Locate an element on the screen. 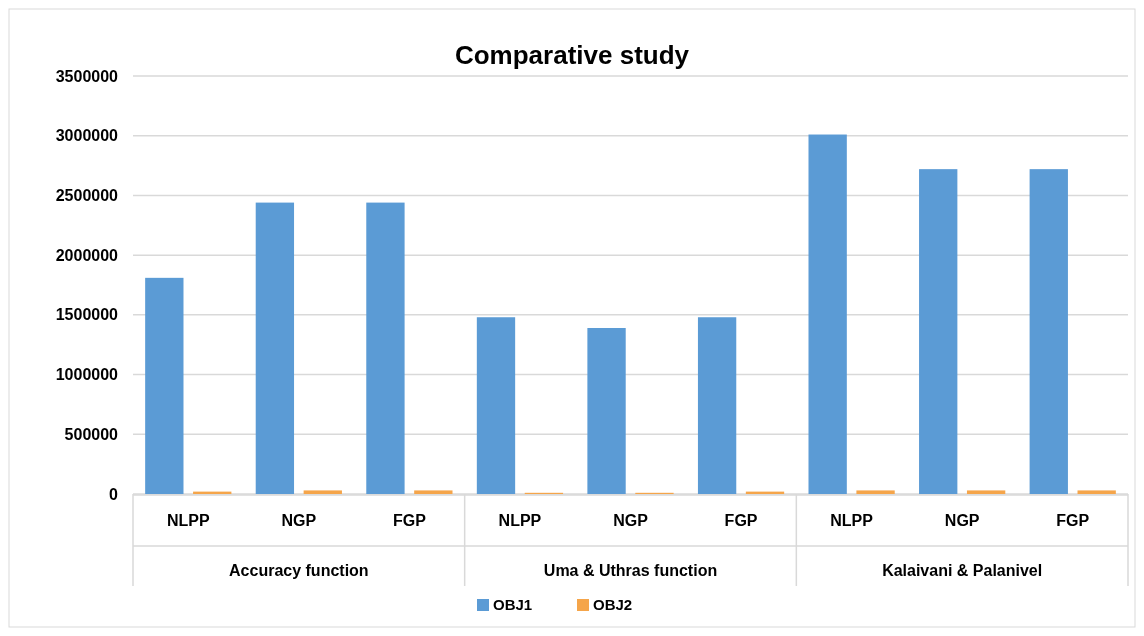 Image resolution: width=1144 pixels, height=636 pixels. y-tick-label: 1500000 is located at coordinates (87, 315).